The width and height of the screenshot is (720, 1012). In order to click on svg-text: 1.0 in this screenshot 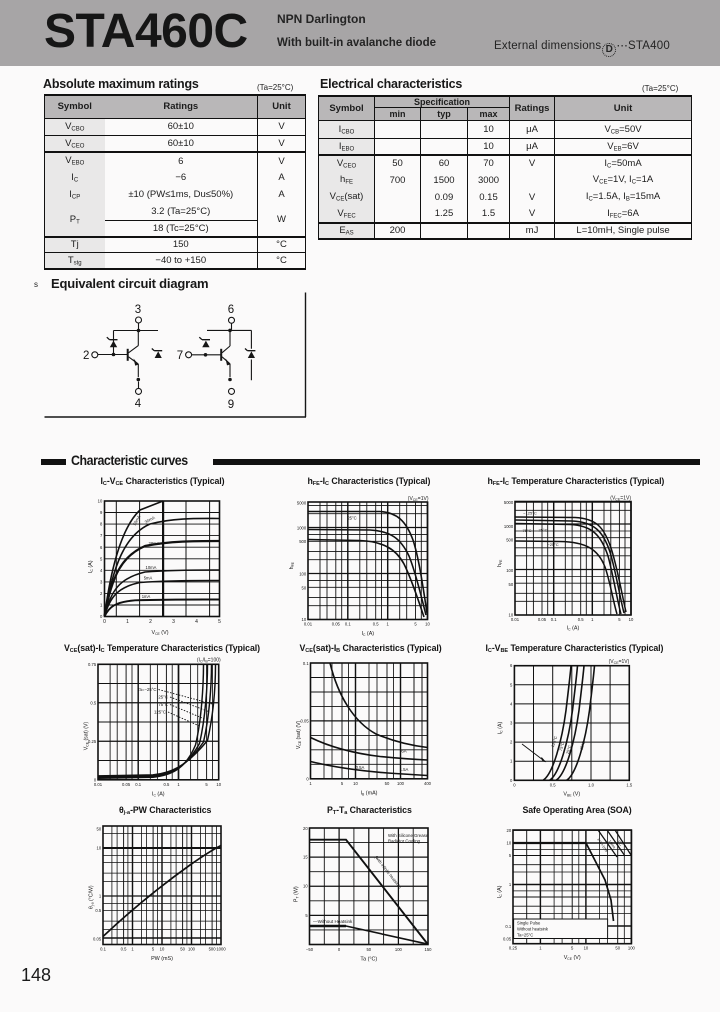, I will do `click(591, 784)`.